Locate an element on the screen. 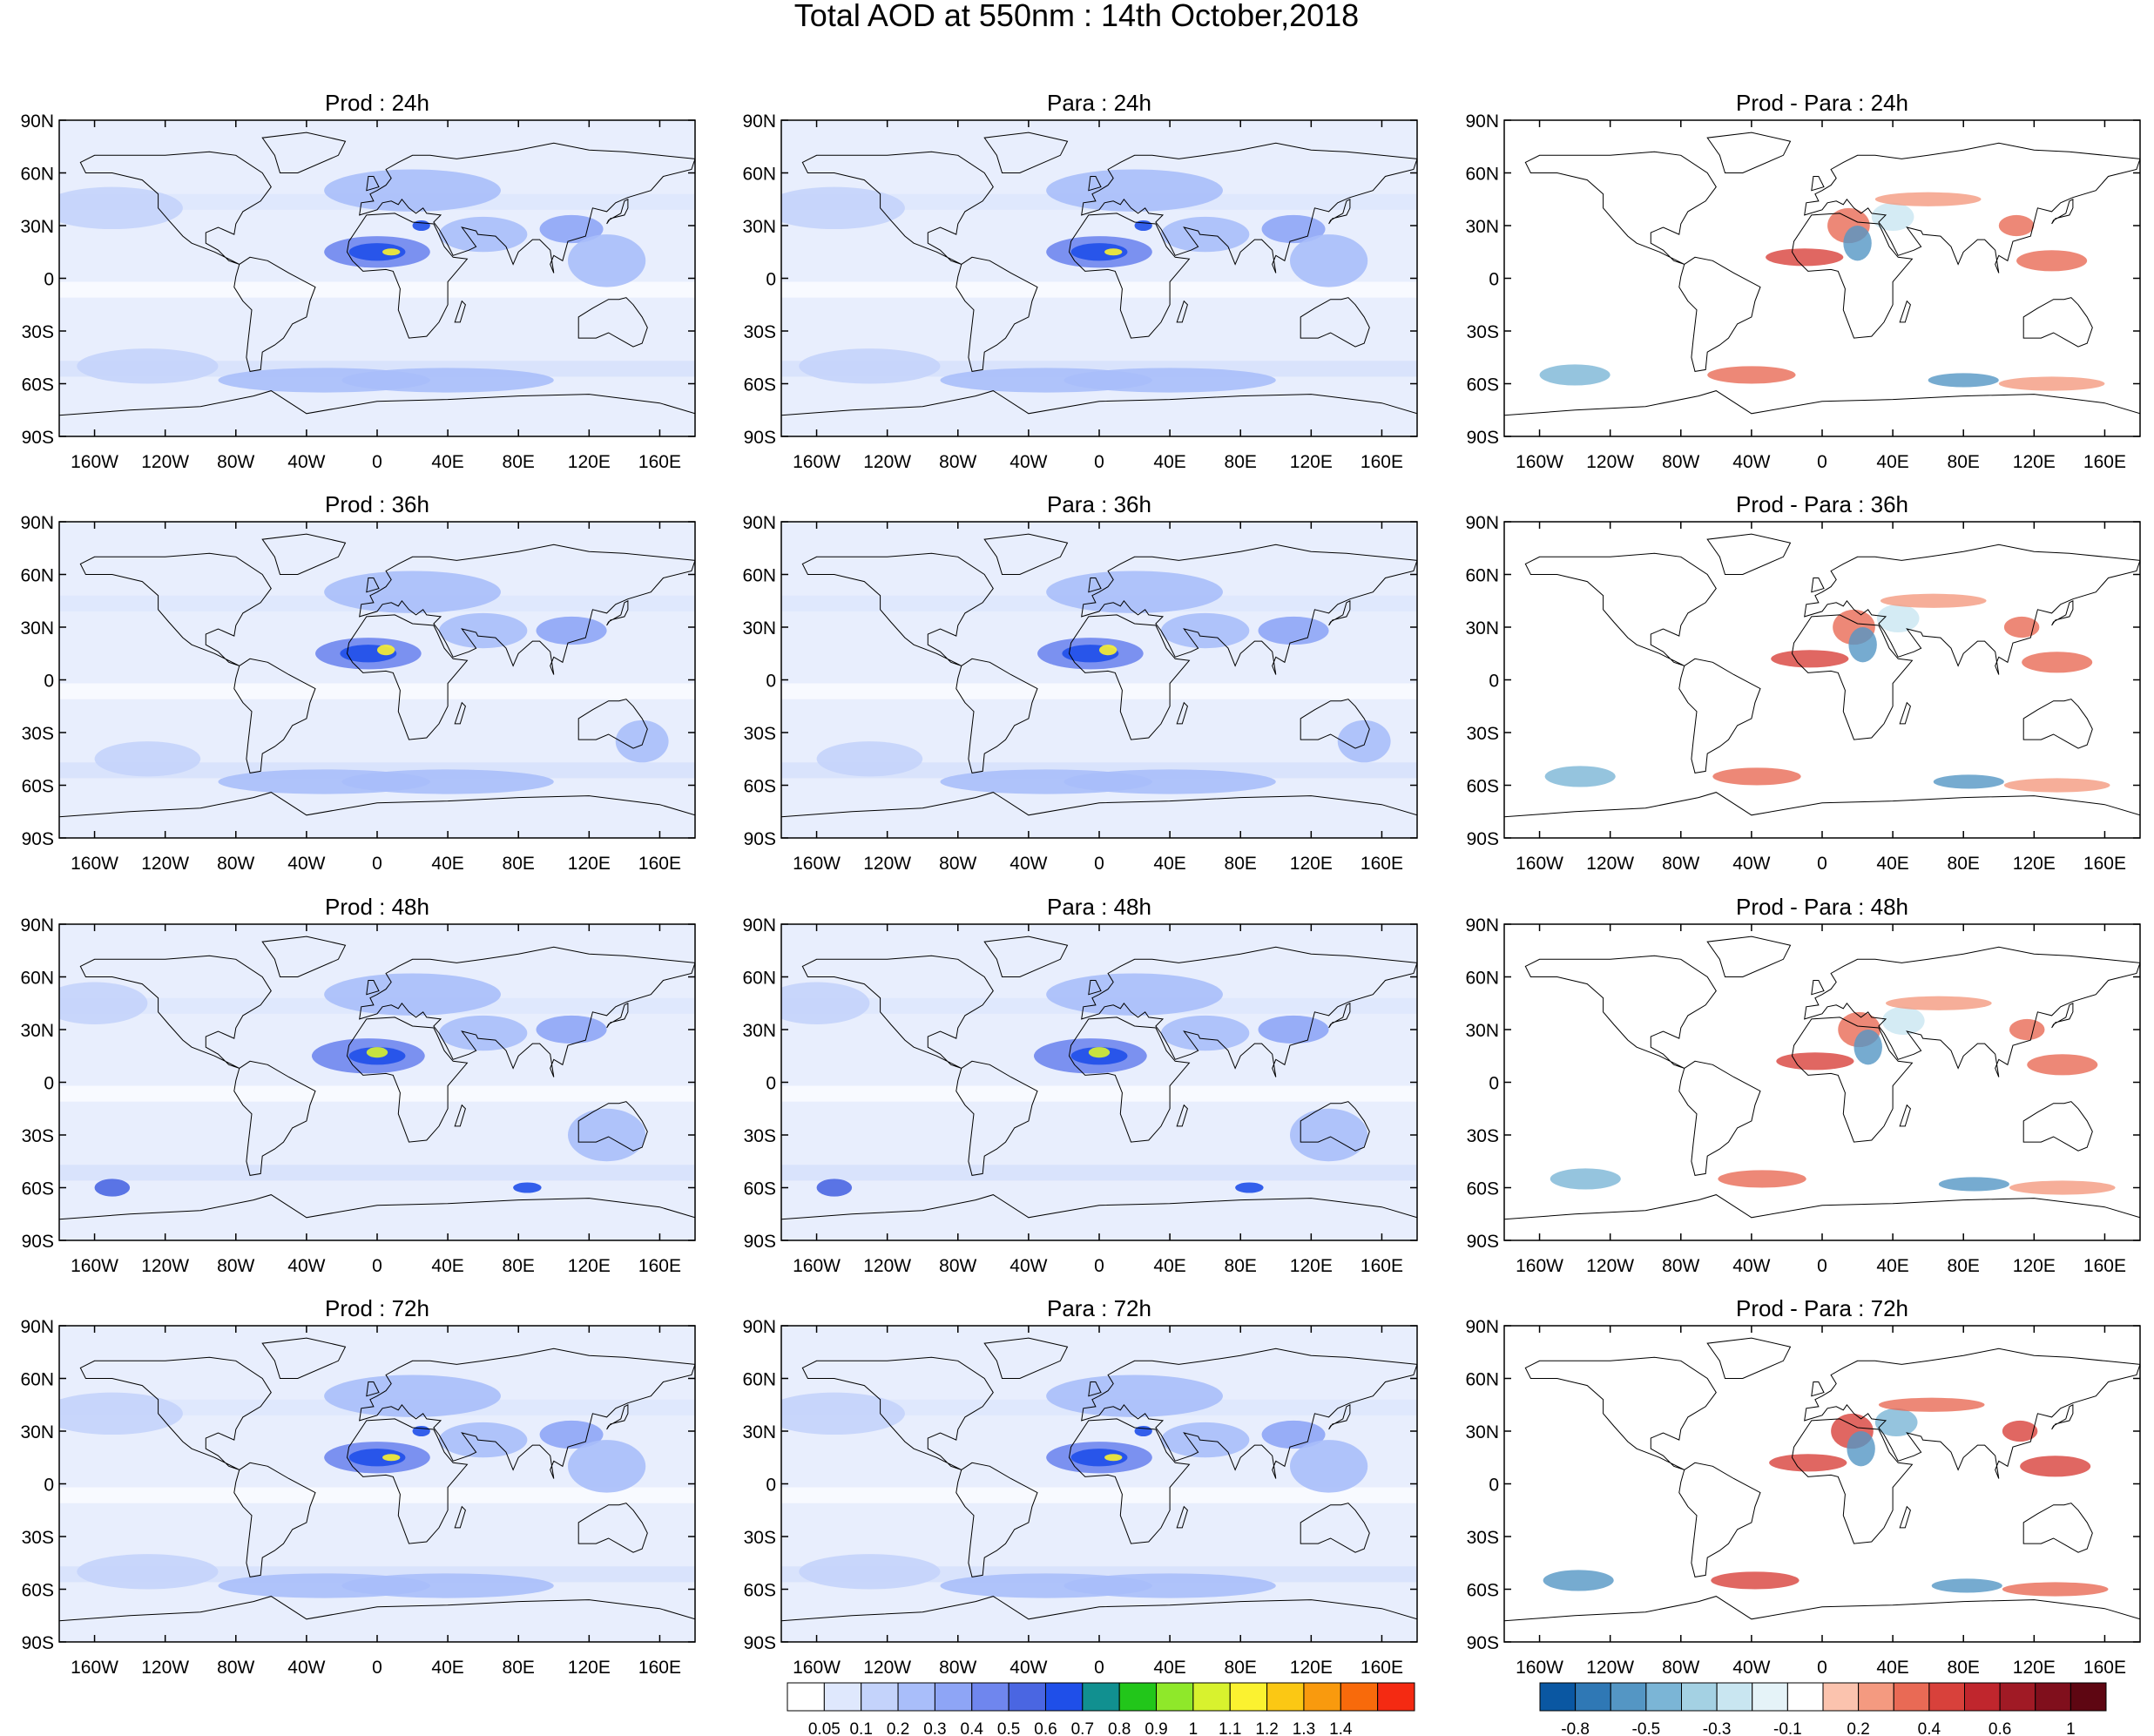  lon-tick-label: 80W is located at coordinates (236, 462).